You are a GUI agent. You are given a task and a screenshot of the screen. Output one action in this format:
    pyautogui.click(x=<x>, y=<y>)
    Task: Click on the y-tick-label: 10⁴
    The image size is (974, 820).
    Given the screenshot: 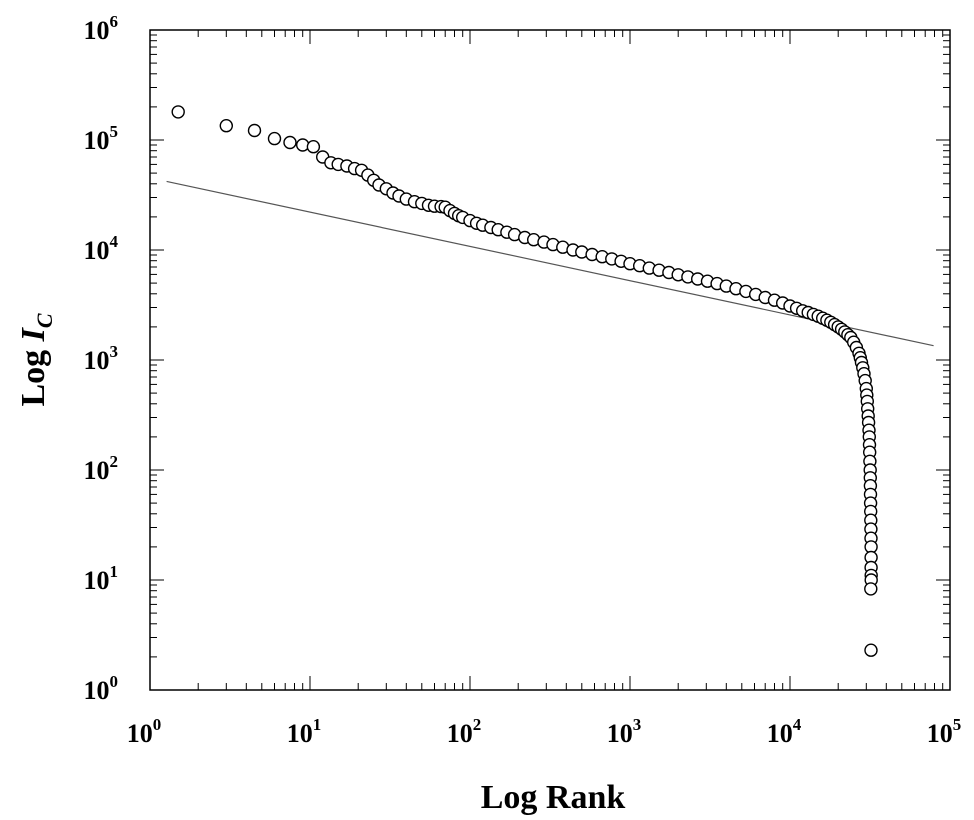 What is the action you would take?
    pyautogui.click(x=101, y=248)
    